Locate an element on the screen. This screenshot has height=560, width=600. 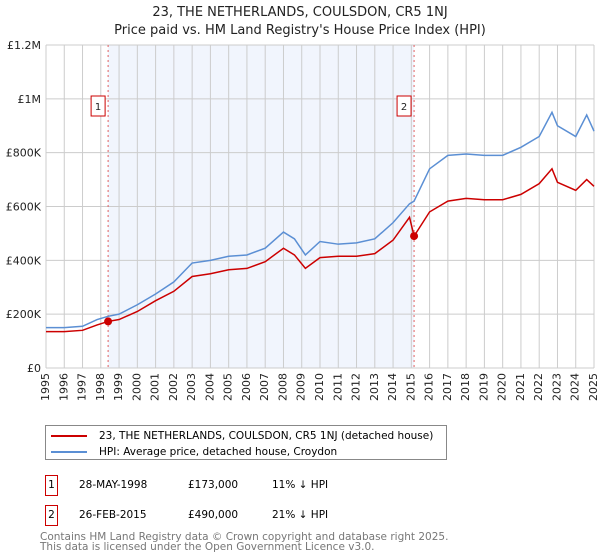
sale-label: 2 is located at coordinates (404, 107).